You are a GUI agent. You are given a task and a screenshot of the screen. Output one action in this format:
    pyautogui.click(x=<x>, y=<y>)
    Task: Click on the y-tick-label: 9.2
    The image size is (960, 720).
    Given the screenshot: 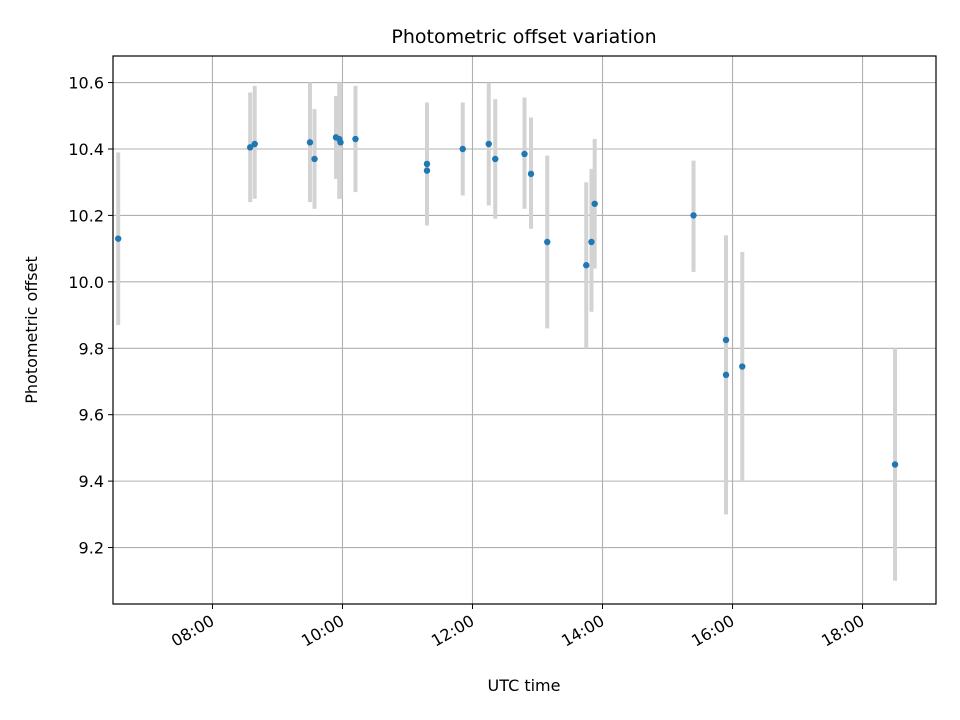 What is the action you would take?
    pyautogui.click(x=91, y=548)
    